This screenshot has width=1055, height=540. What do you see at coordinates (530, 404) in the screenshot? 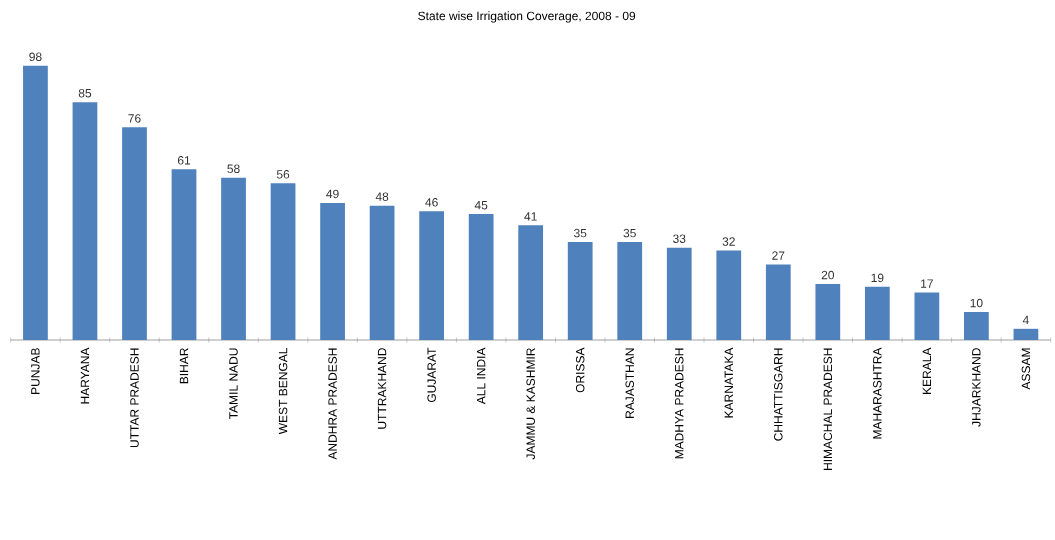
I see `x-tick-label: JAMMU & KASHMIR` at bounding box center [530, 404].